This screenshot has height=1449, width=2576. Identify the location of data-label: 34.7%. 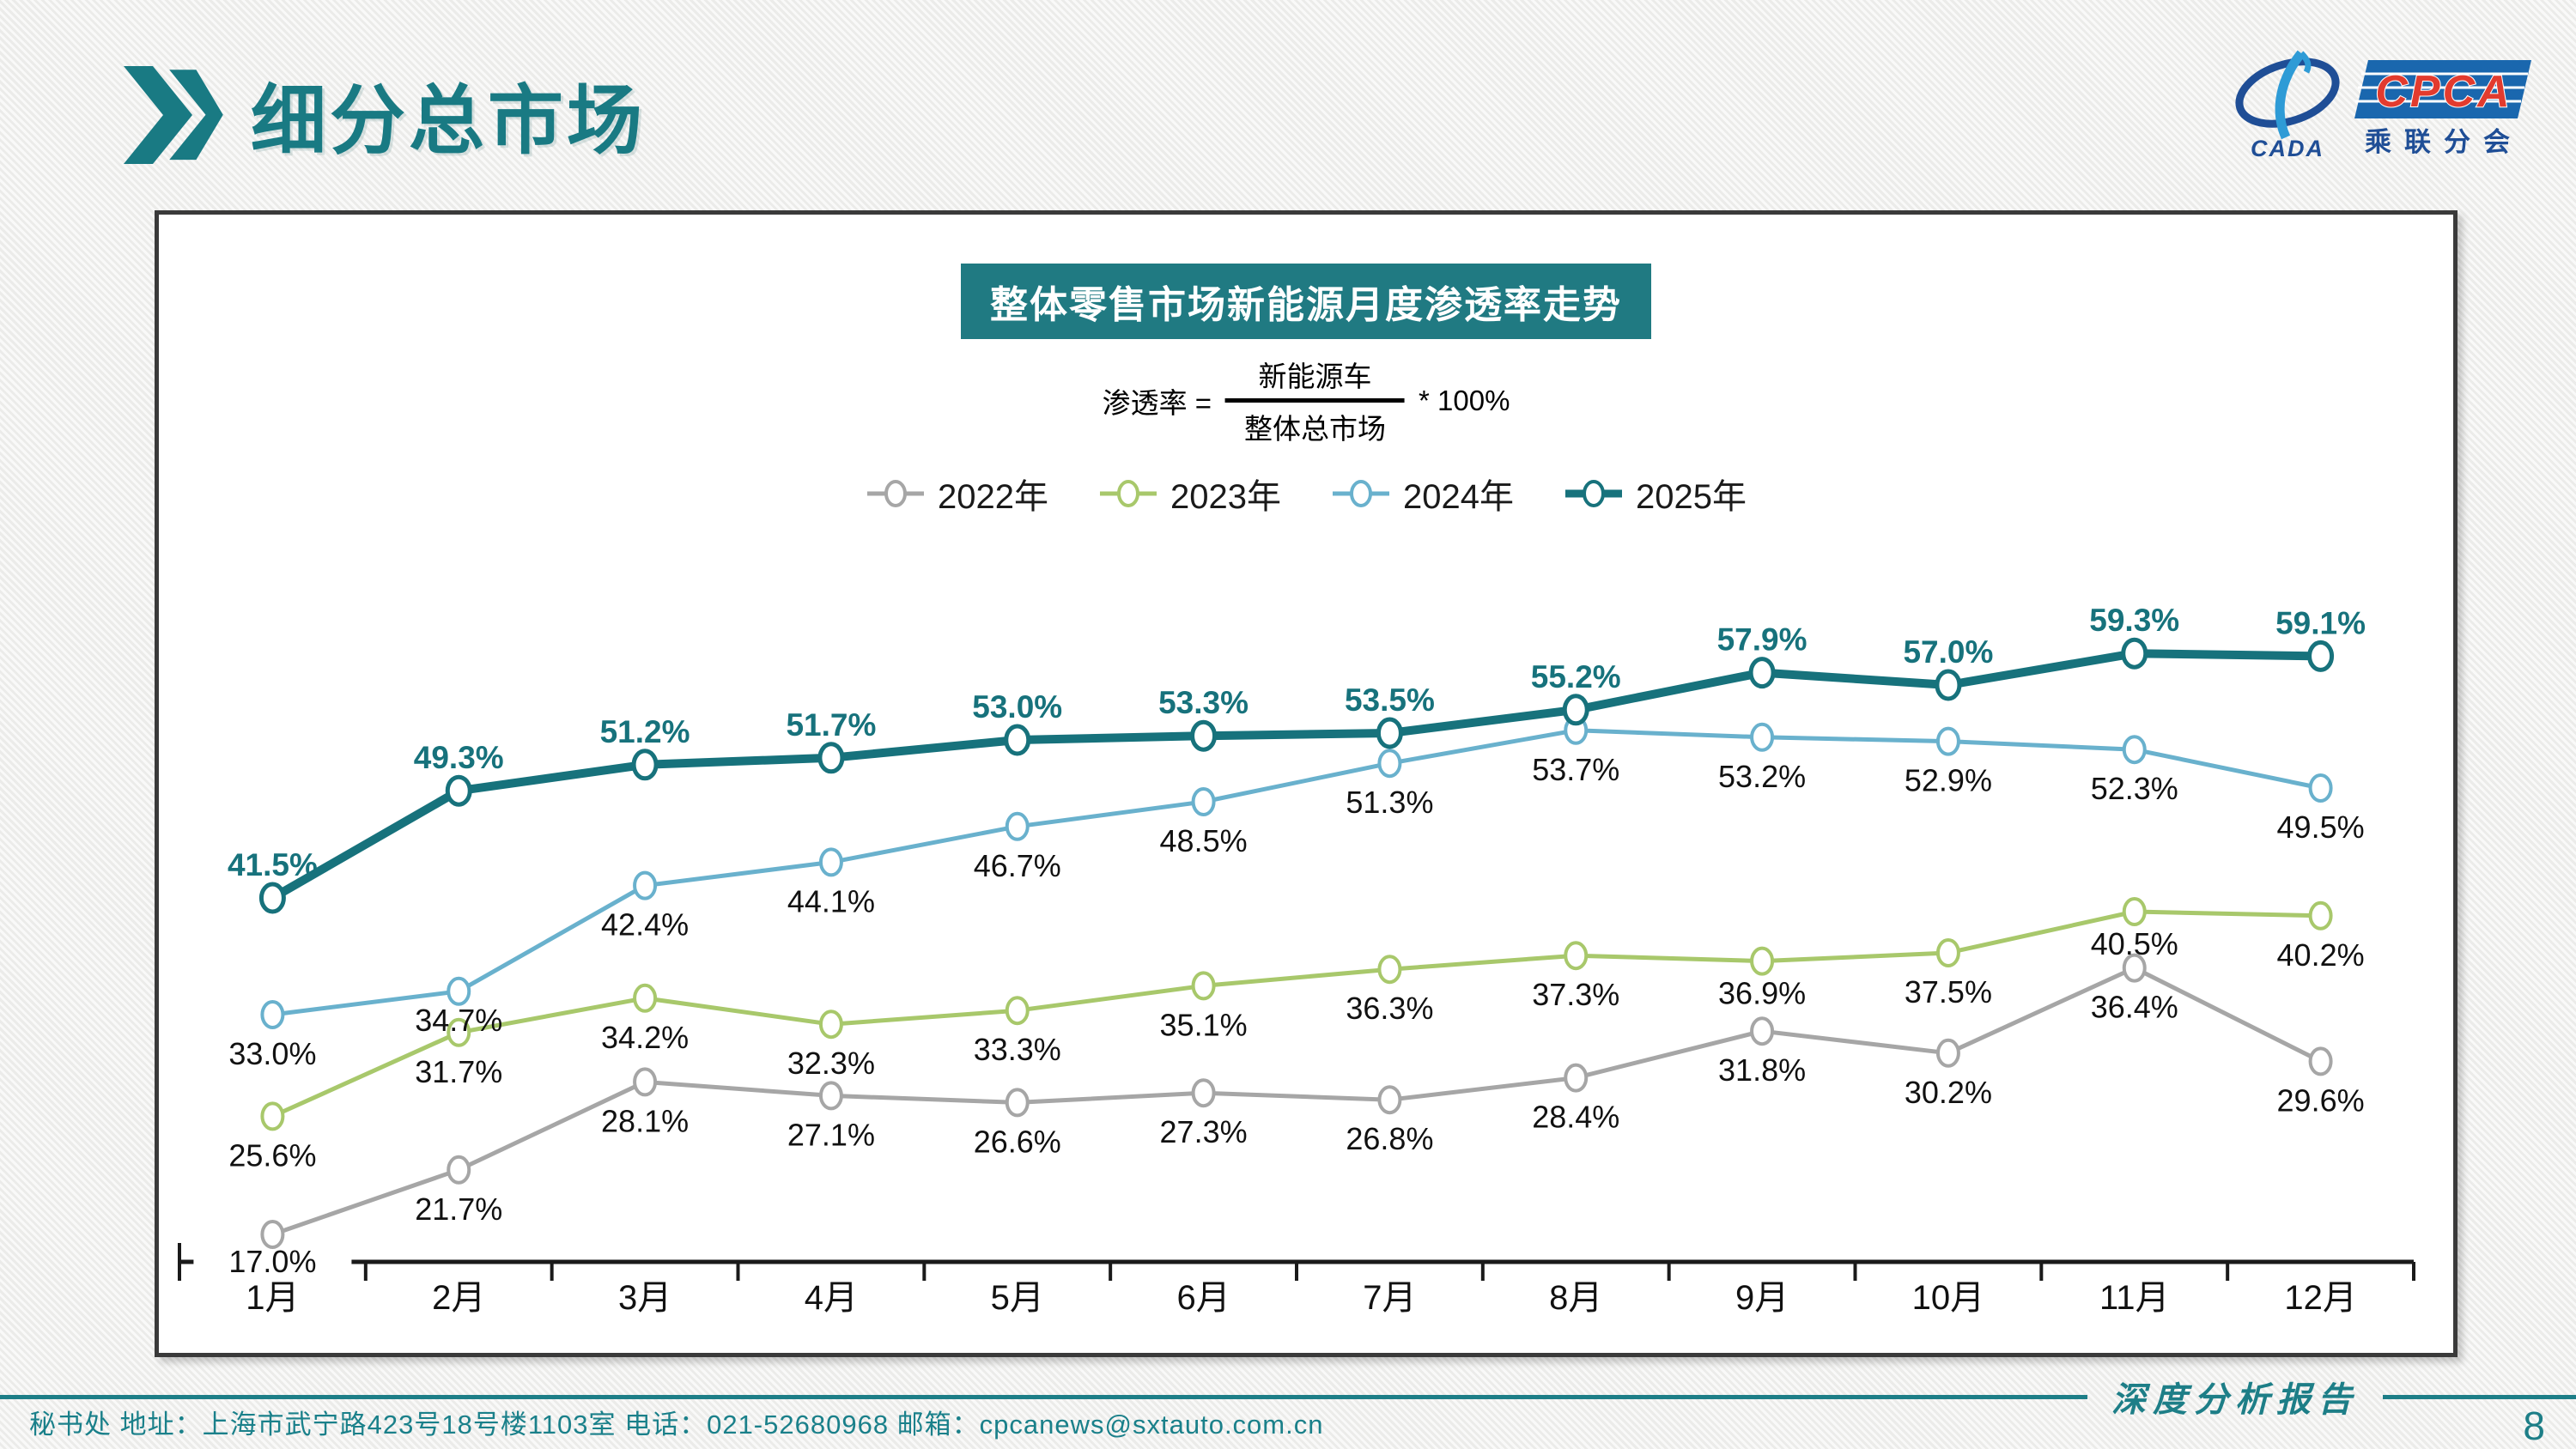
(459, 1020).